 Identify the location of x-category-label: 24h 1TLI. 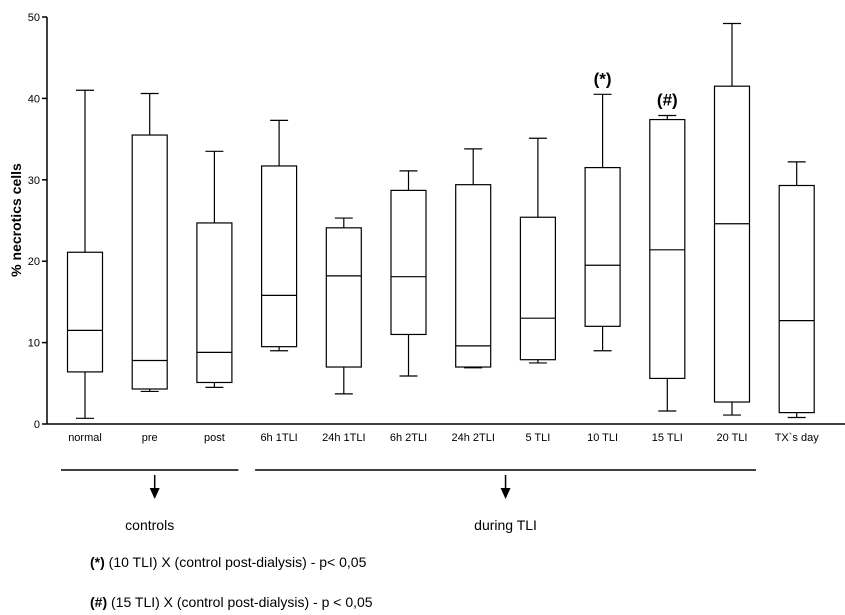
(343, 438).